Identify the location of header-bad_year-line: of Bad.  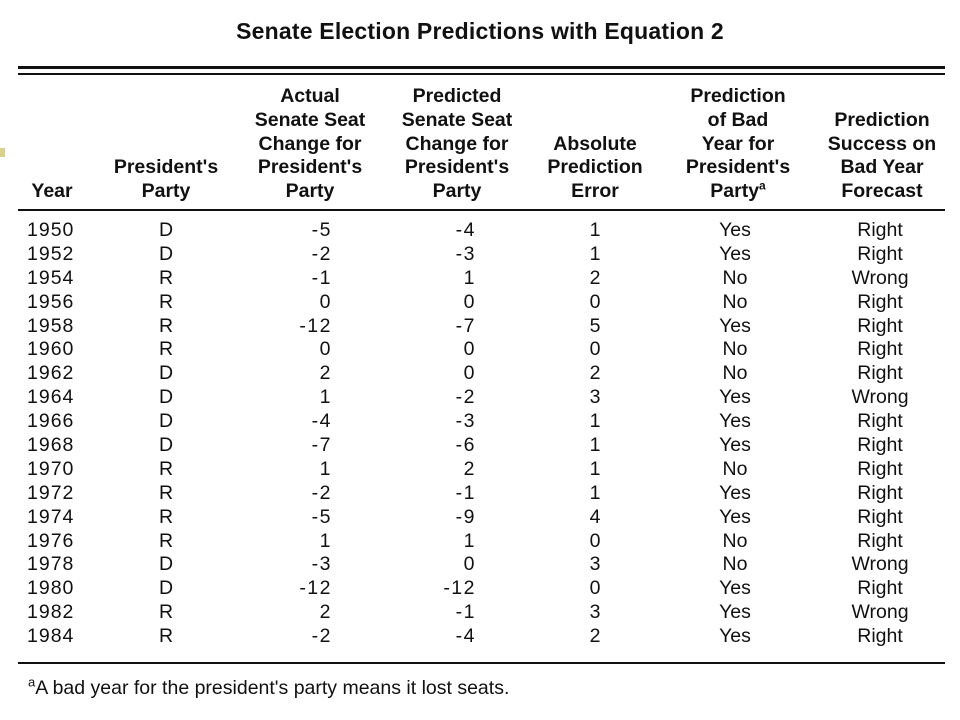
(738, 121).